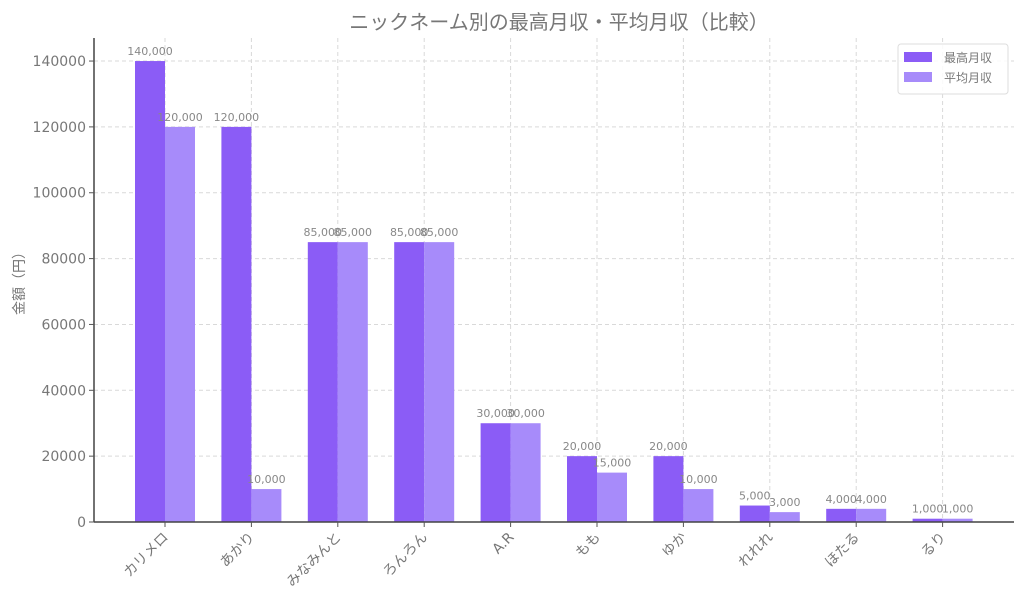 This screenshot has width=1024, height=611. What do you see at coordinates (63, 260) in the screenshot?
I see `y-tick-label: 80000` at bounding box center [63, 260].